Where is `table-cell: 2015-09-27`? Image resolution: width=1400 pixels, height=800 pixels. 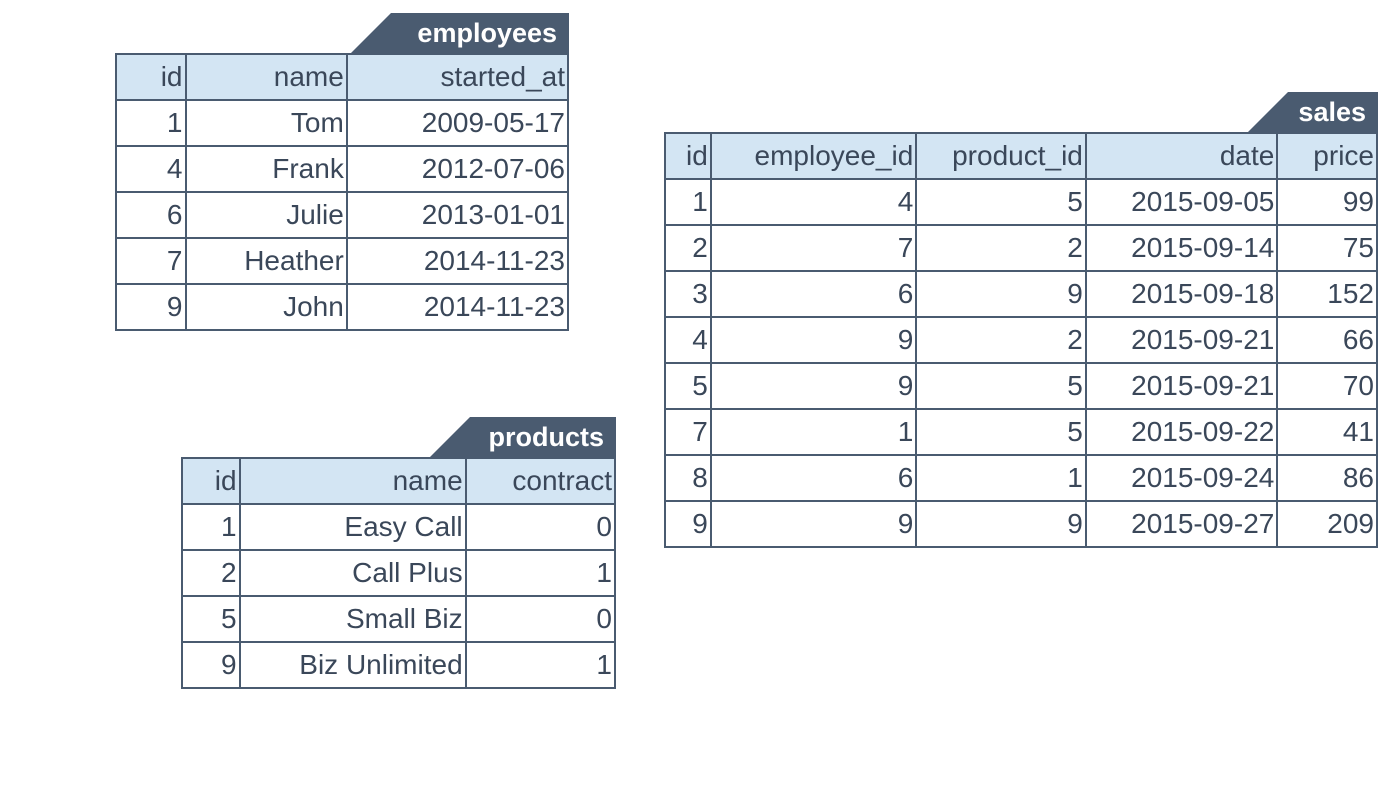 table-cell: 2015-09-27 is located at coordinates (1181, 524).